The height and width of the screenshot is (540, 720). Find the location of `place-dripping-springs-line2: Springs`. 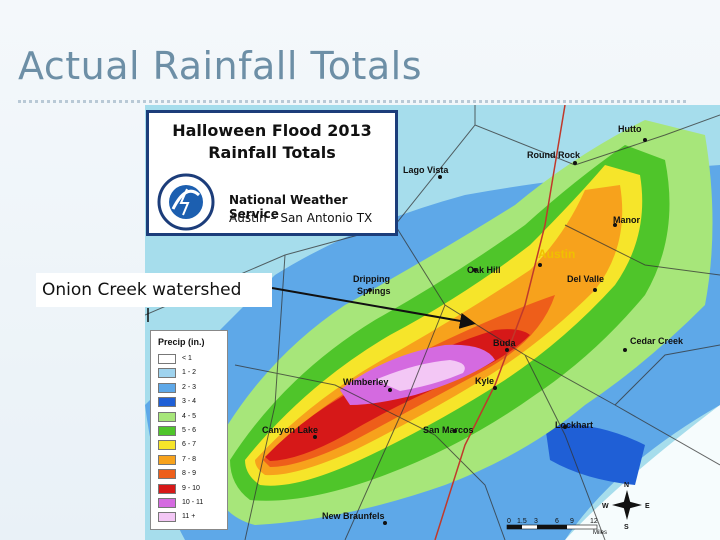

place-dripping-springs-line2: Springs is located at coordinates (374, 291).